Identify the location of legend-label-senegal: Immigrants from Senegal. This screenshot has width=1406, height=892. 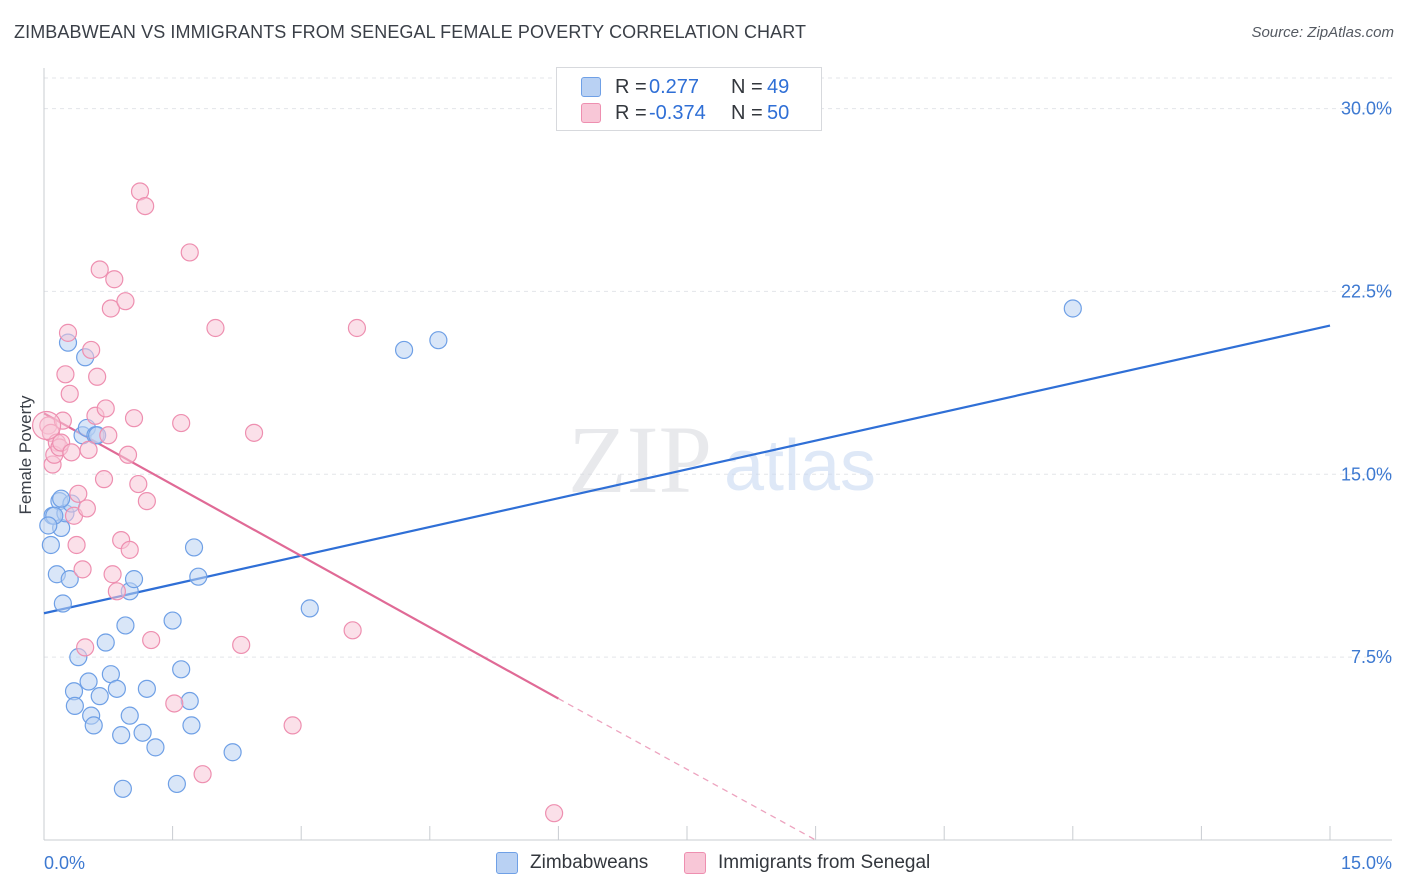
(824, 862).